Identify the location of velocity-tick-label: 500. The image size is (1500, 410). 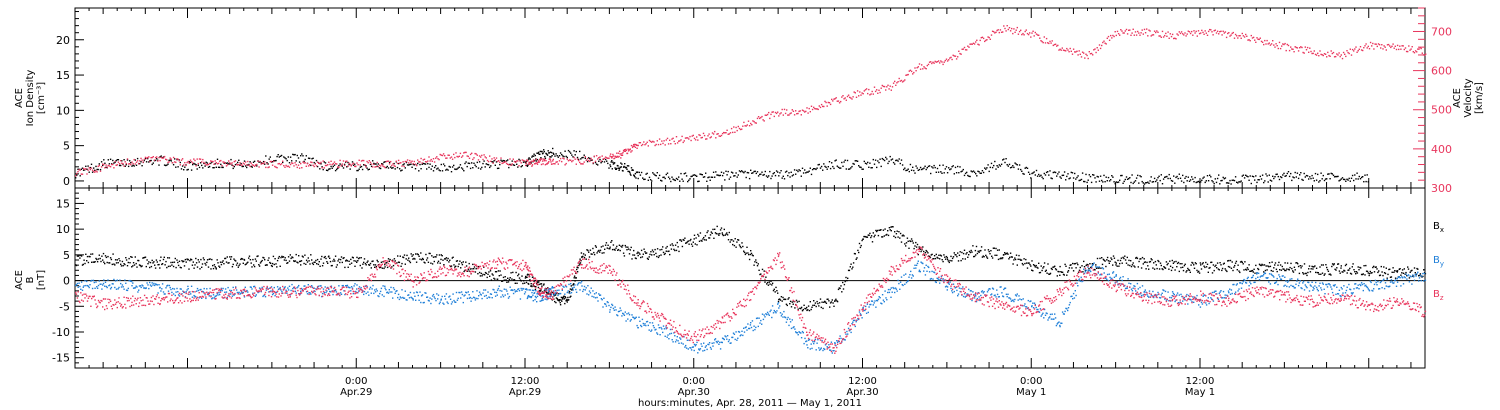
(1441, 110).